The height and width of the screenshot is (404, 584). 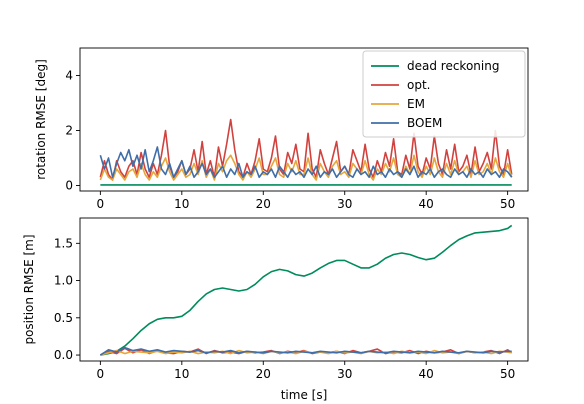 What do you see at coordinates (69, 131) in the screenshot?
I see `rotation-rmse-y-tick-label: 2` at bounding box center [69, 131].